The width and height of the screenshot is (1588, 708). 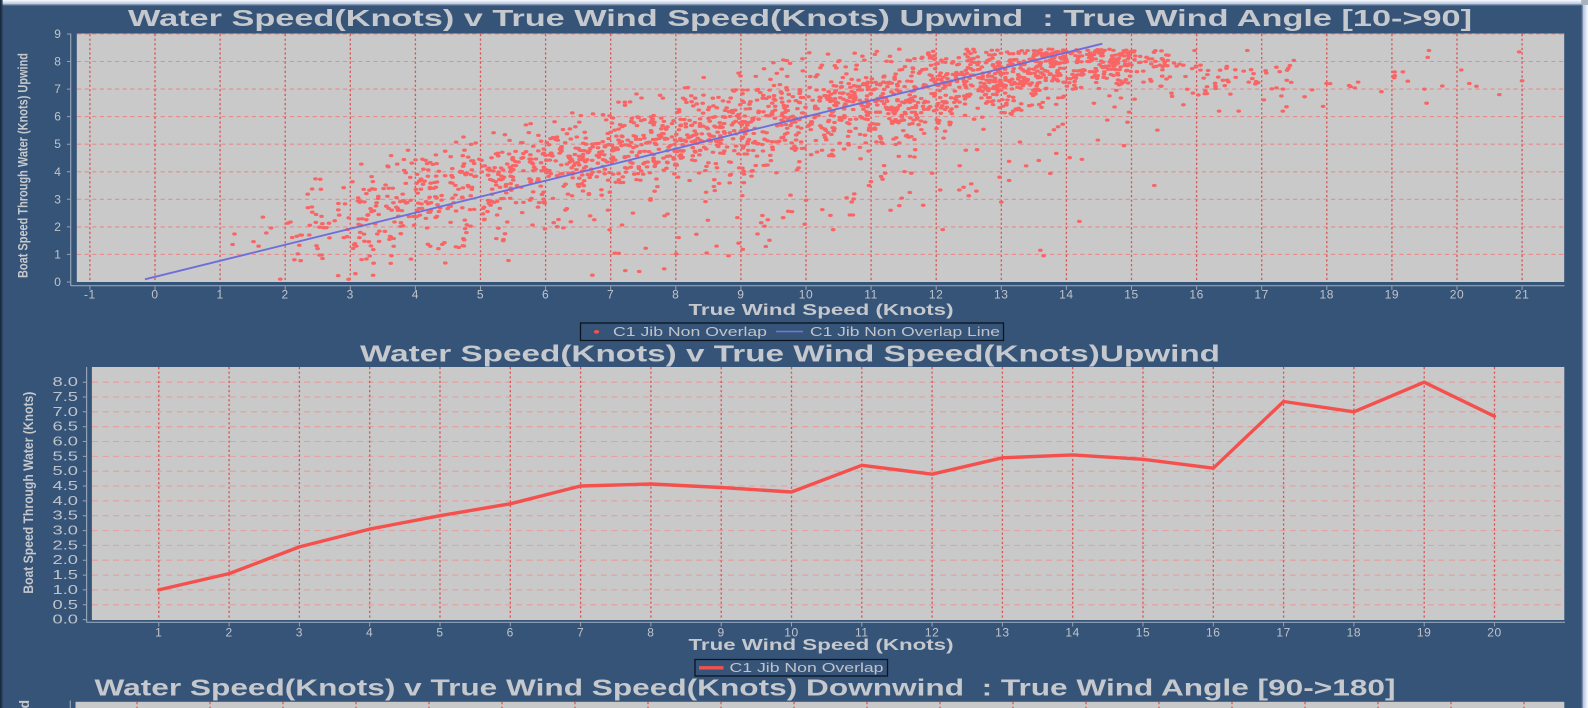 What do you see at coordinates (66, 397) in the screenshot?
I see `svg-text: 7.5` at bounding box center [66, 397].